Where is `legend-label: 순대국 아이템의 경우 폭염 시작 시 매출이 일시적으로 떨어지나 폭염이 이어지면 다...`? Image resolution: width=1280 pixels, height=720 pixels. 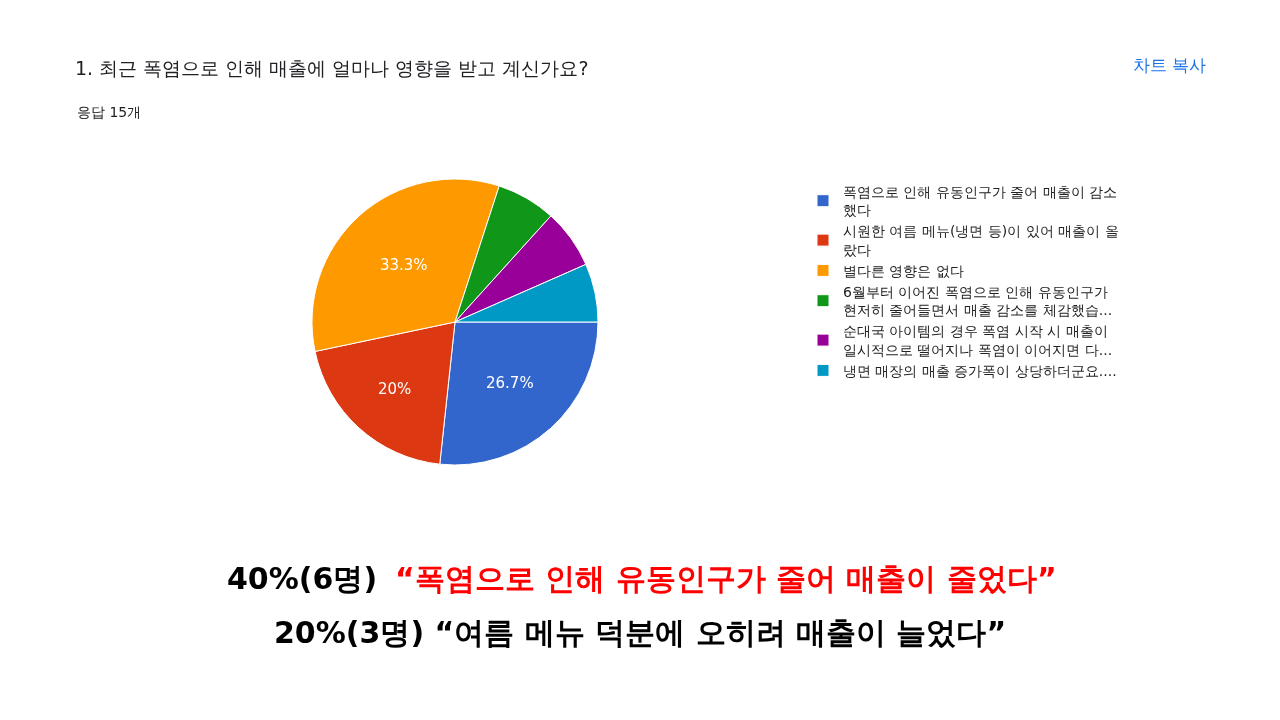
legend-label: 순대국 아이템의 경우 폭염 시작 시 매출이 일시적으로 떨어지나 폭염이 이어지면 다... is located at coordinates (978, 340).